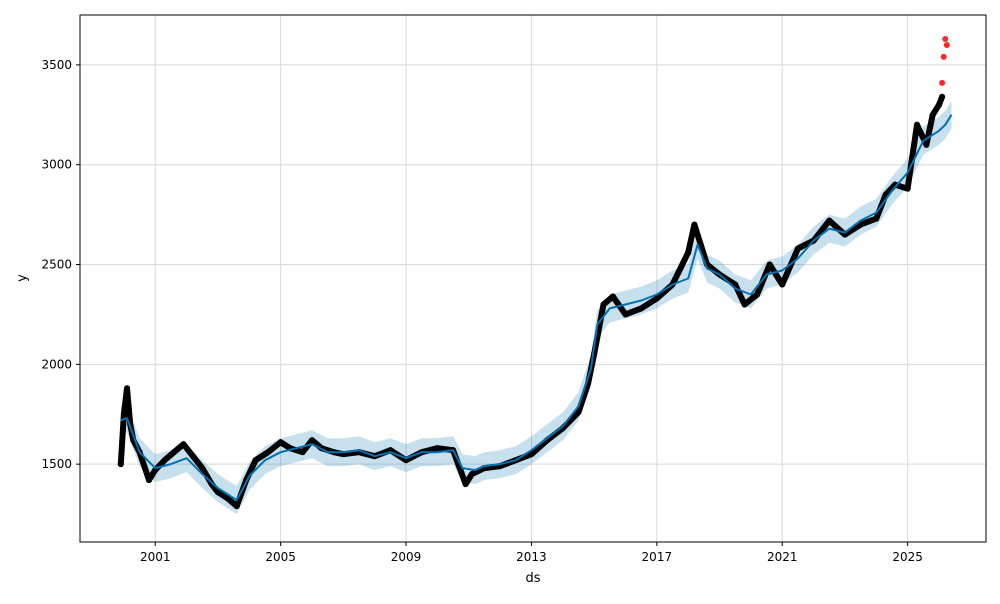 The image size is (1000, 604). I want to click on x-tick-label: 2001, so click(155, 557).